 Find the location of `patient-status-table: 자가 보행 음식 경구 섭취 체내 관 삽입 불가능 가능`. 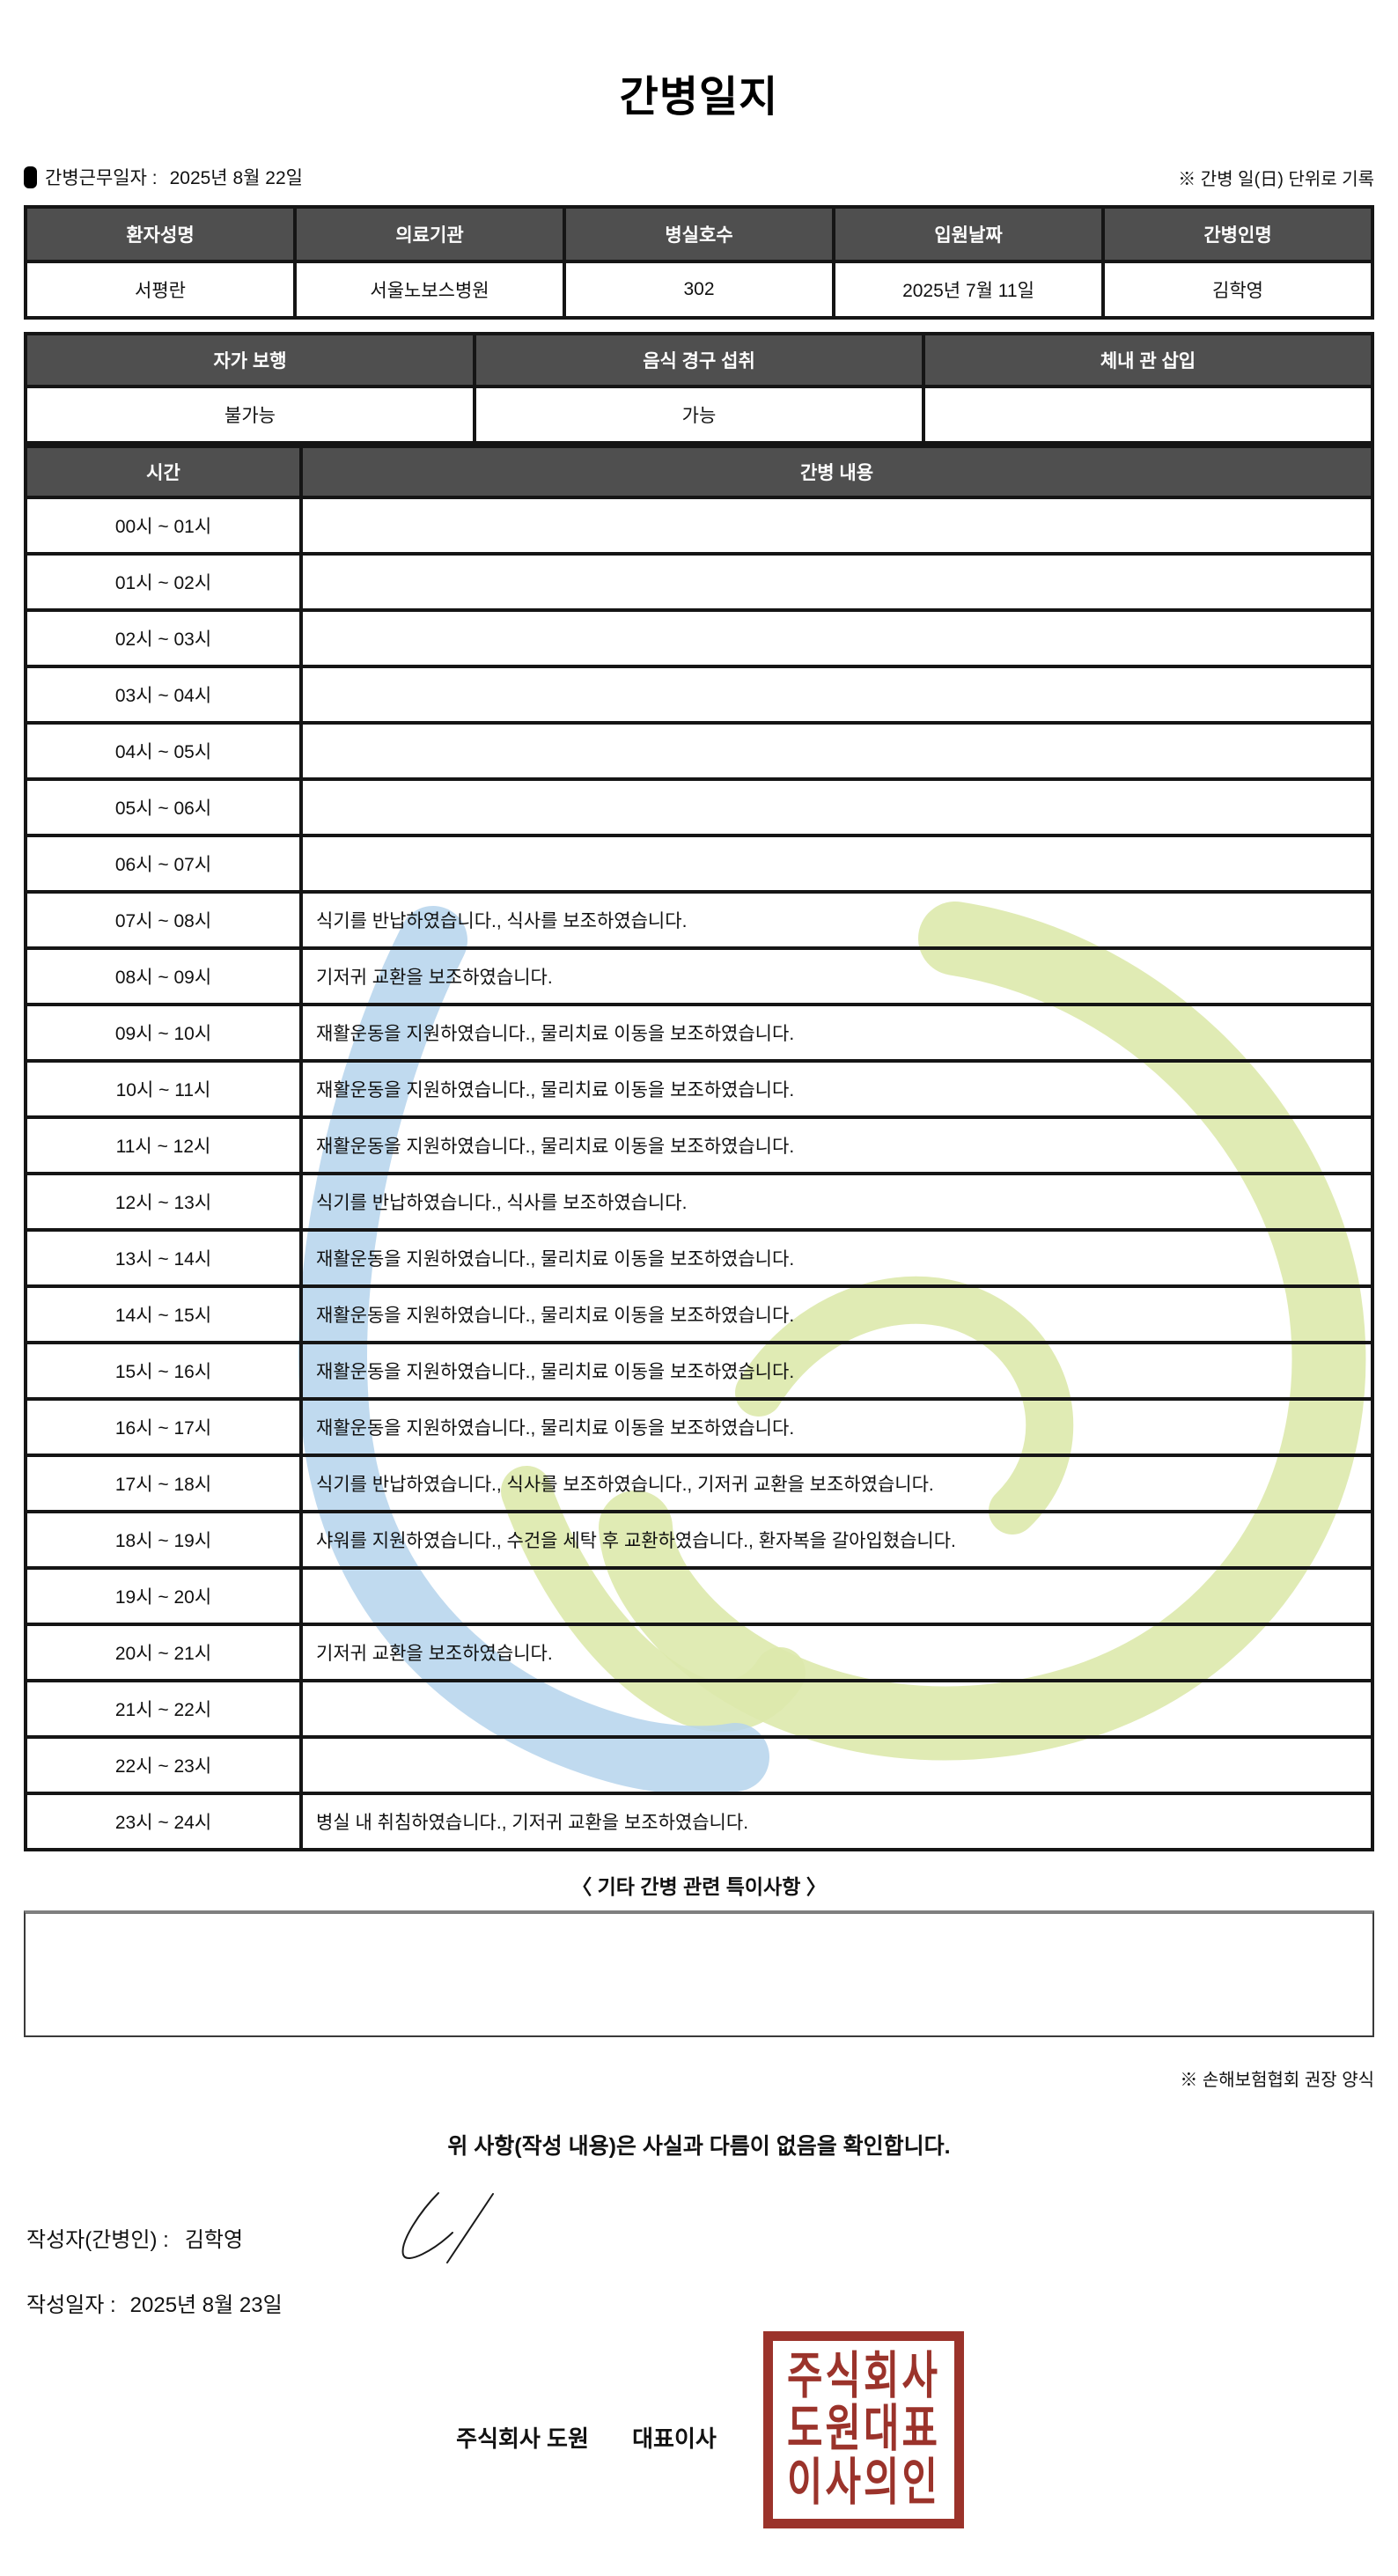

patient-status-table: 자가 보행 음식 경구 섭취 체내 관 삽입 불가능 가능 is located at coordinates (699, 389).